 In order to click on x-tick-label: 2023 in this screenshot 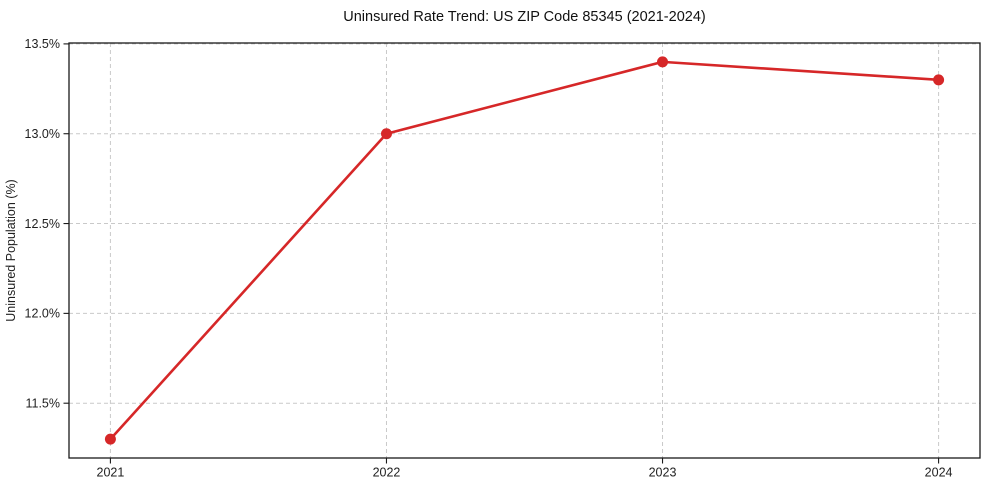, I will do `click(663, 473)`.